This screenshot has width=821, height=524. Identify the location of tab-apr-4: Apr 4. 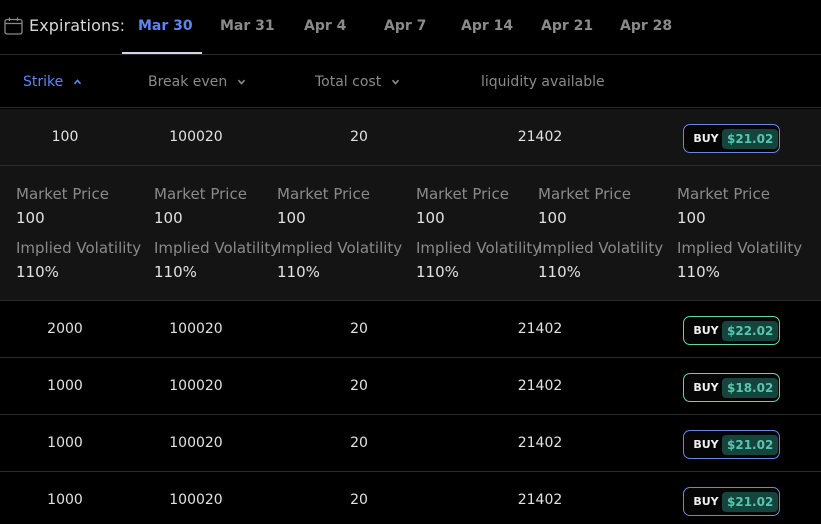
(325, 26).